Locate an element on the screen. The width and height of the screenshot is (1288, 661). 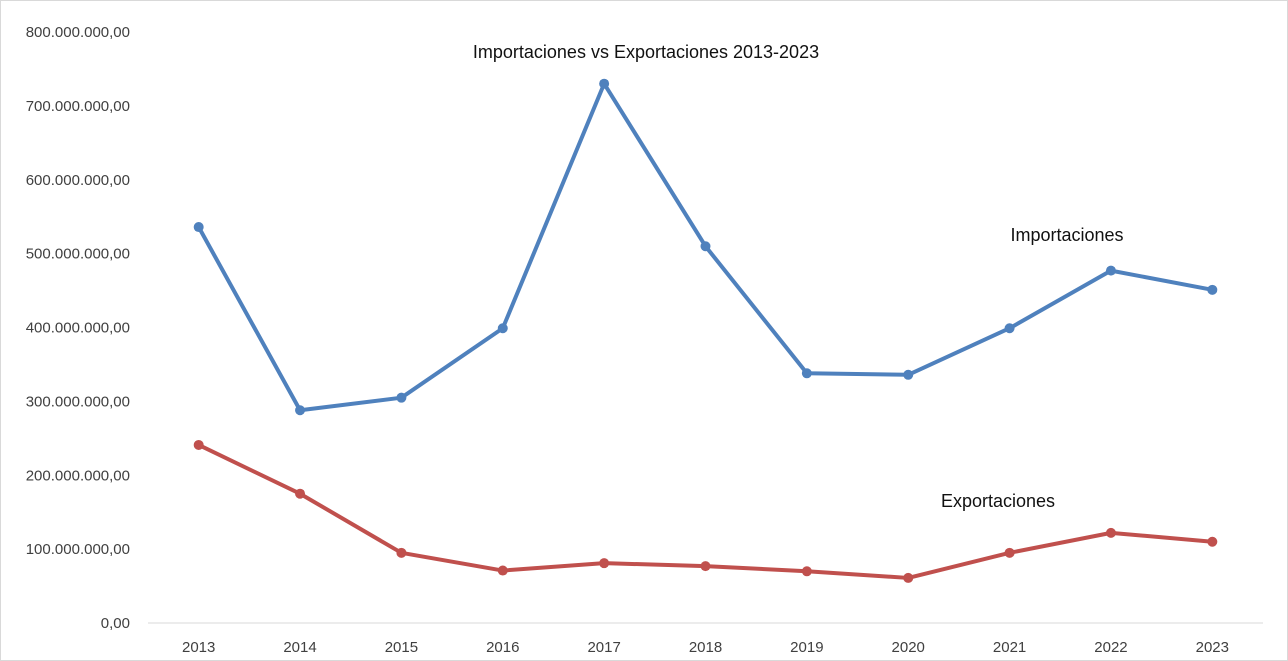
x-tick-label: 2018 is located at coordinates (705, 647).